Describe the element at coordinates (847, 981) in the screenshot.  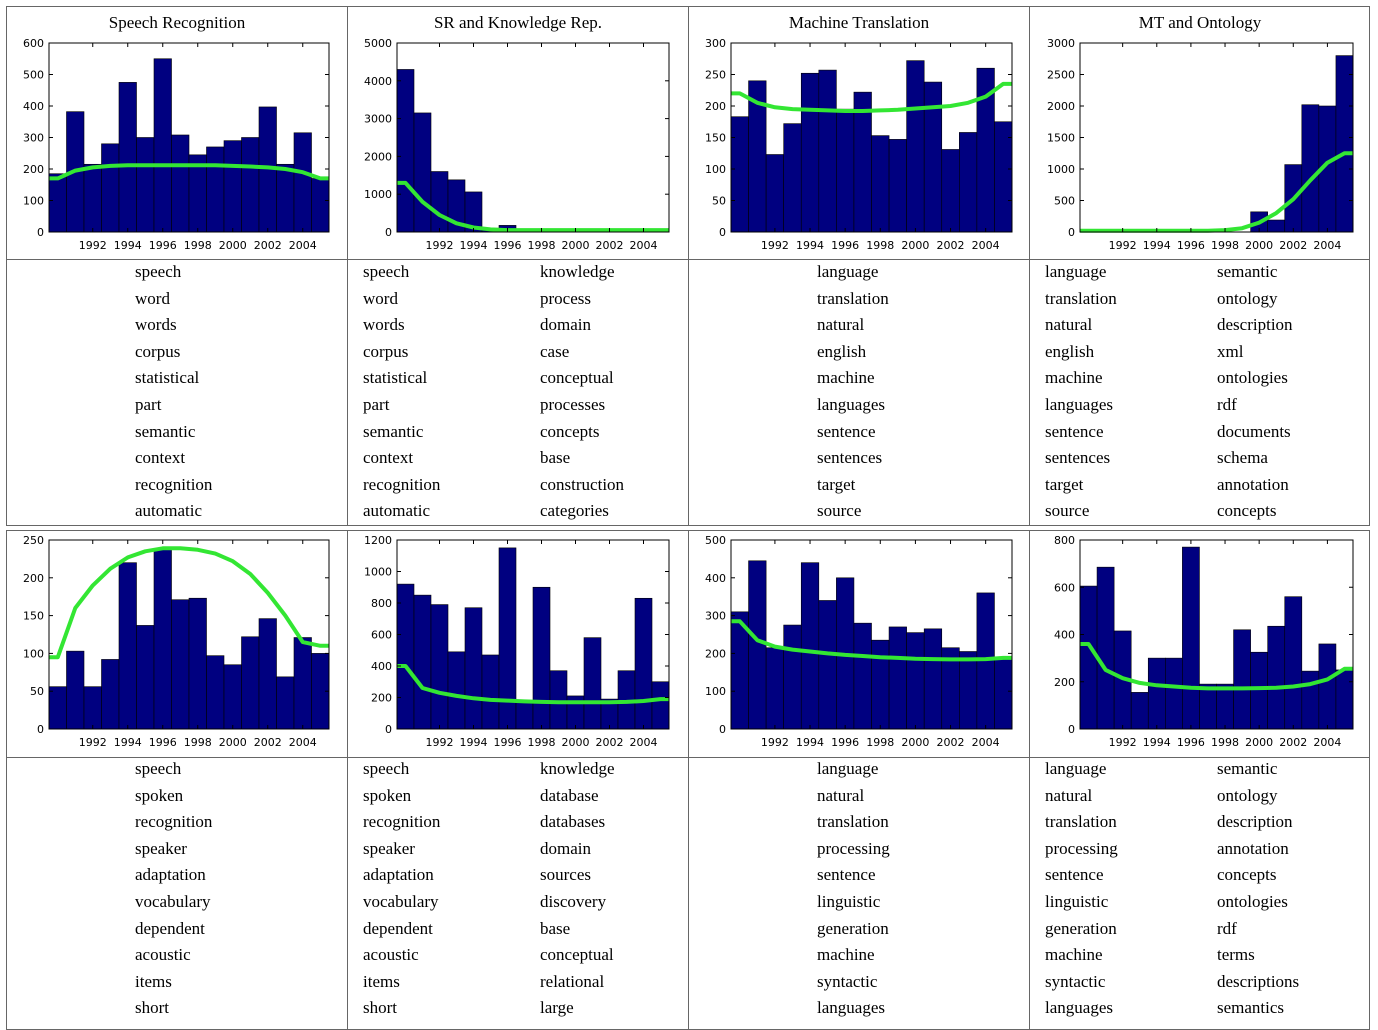
I see `term-bottom-3-8: syntactic` at that location.